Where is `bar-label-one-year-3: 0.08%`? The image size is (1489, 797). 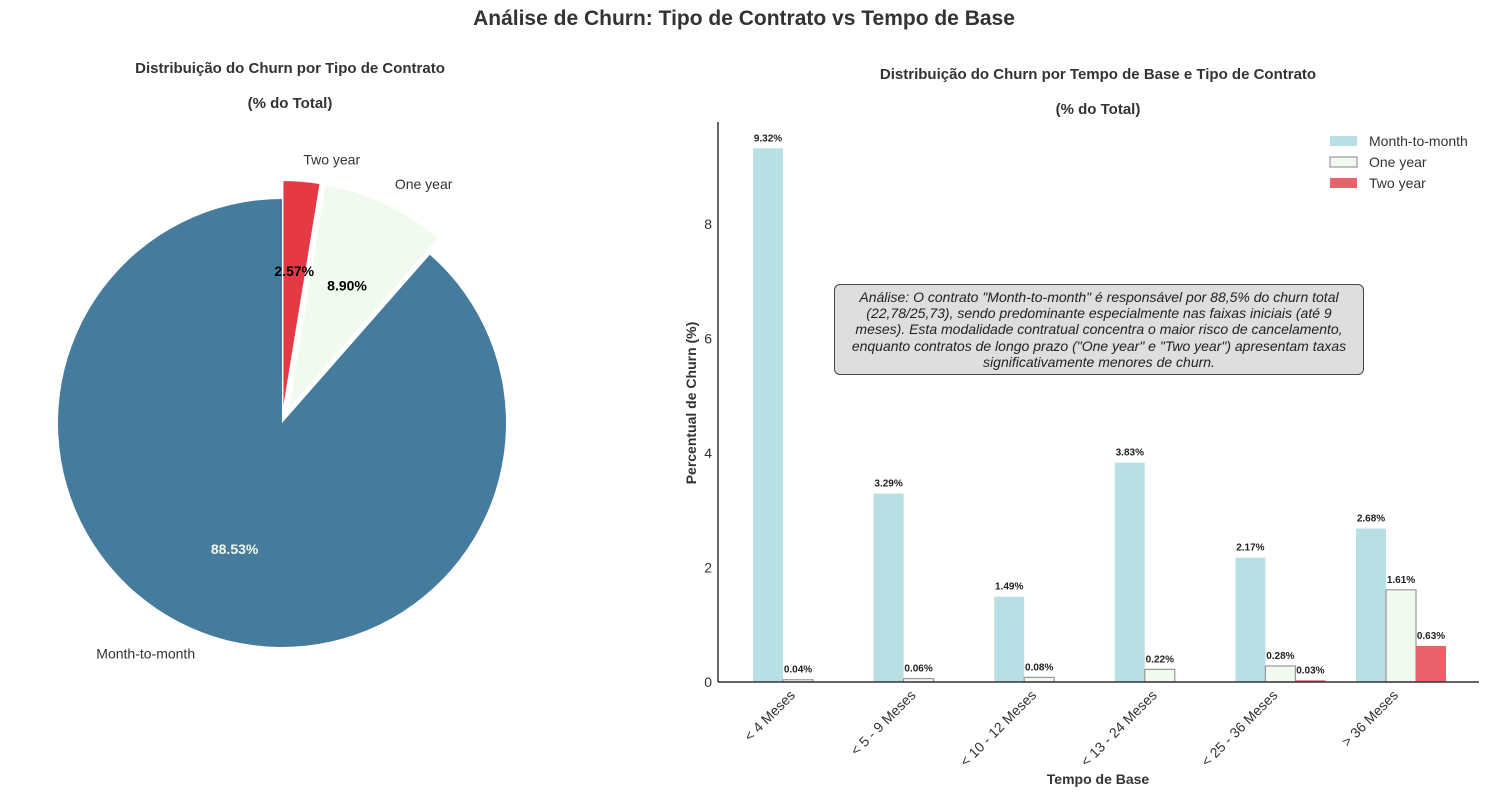
bar-label-one-year-3: 0.08% is located at coordinates (1039, 667).